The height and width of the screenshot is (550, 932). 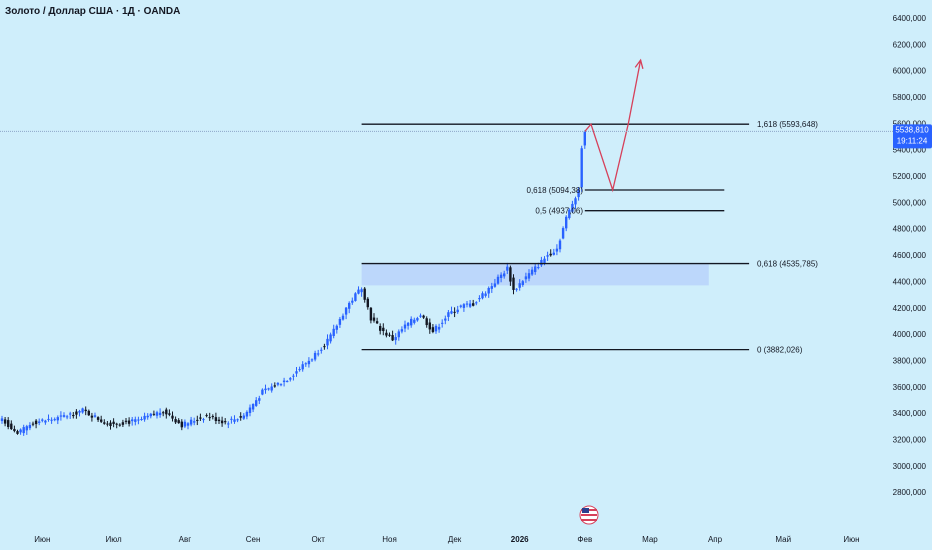 What do you see at coordinates (910, 492) in the screenshot?
I see `price-tick-label: 2800,000` at bounding box center [910, 492].